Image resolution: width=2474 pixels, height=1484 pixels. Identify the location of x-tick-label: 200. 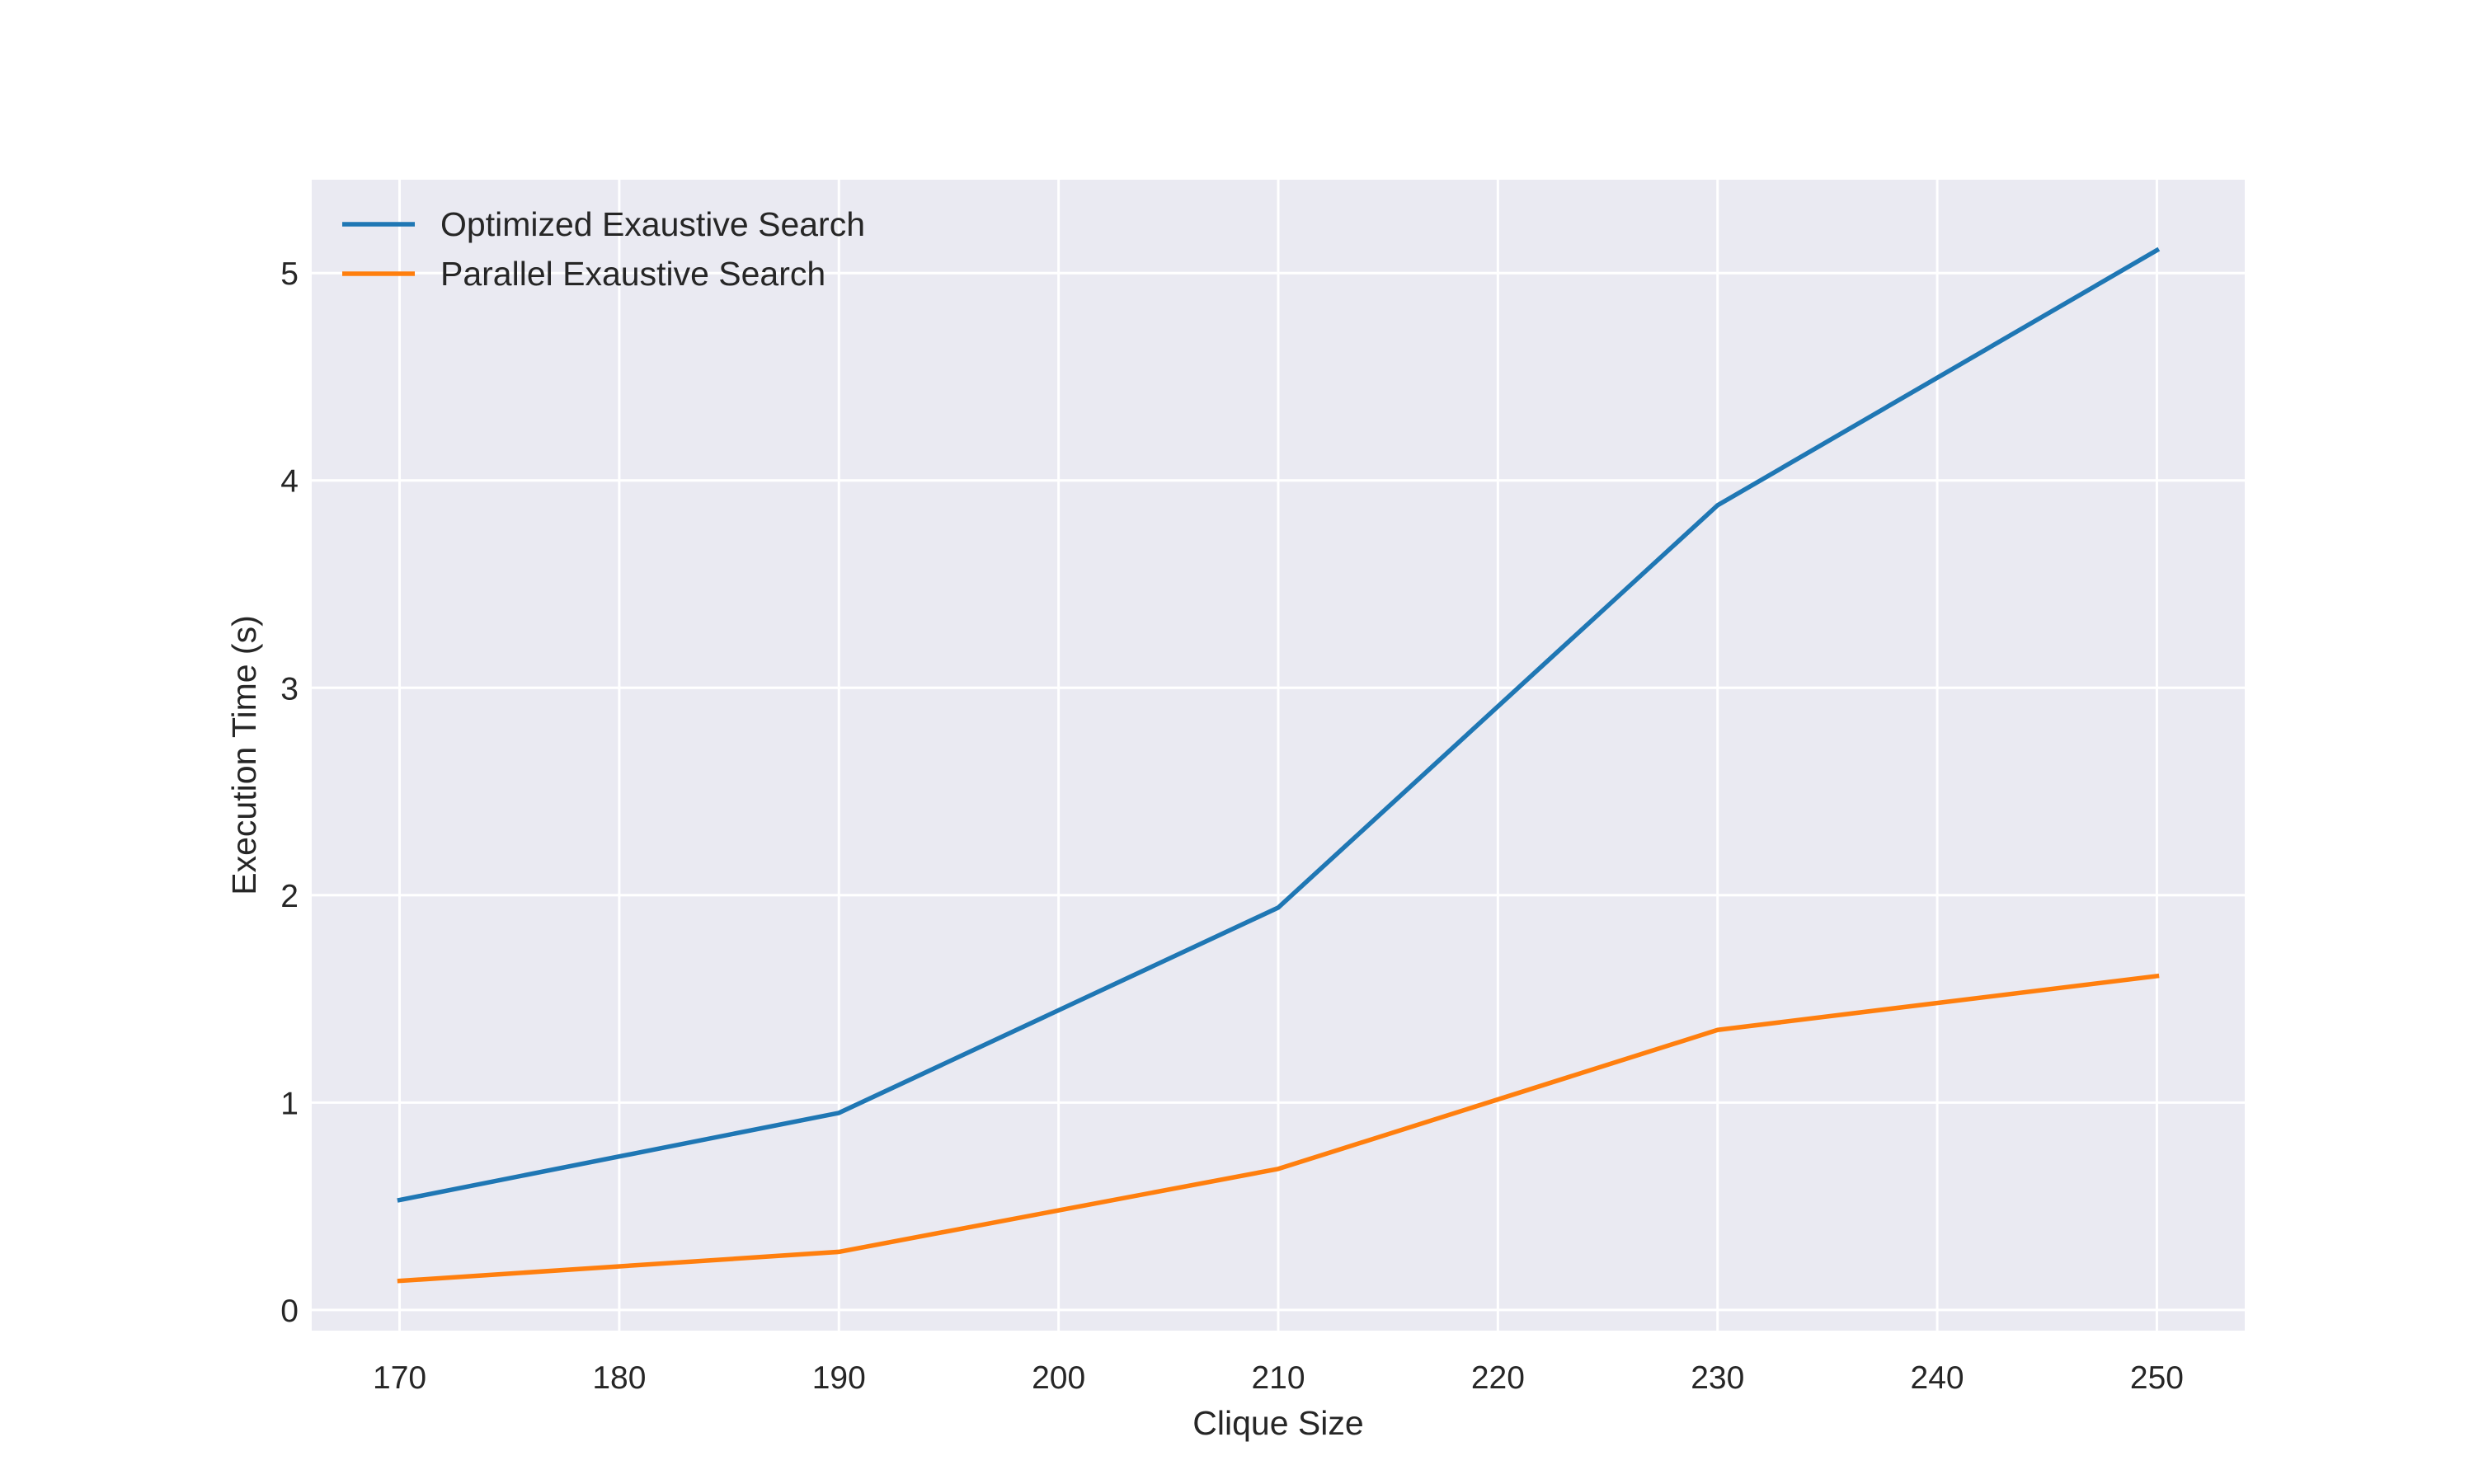
(1058, 1378).